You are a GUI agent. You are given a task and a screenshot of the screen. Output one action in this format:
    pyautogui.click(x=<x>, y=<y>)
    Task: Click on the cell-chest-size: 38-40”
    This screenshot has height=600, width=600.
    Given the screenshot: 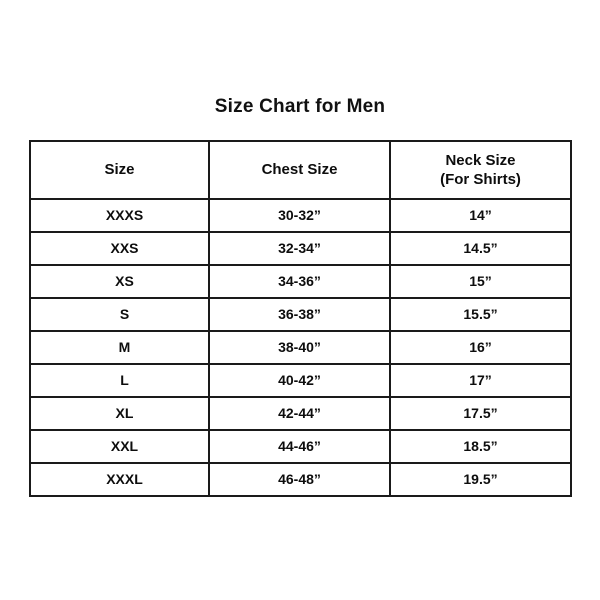 What is the action you would take?
    pyautogui.click(x=299, y=347)
    